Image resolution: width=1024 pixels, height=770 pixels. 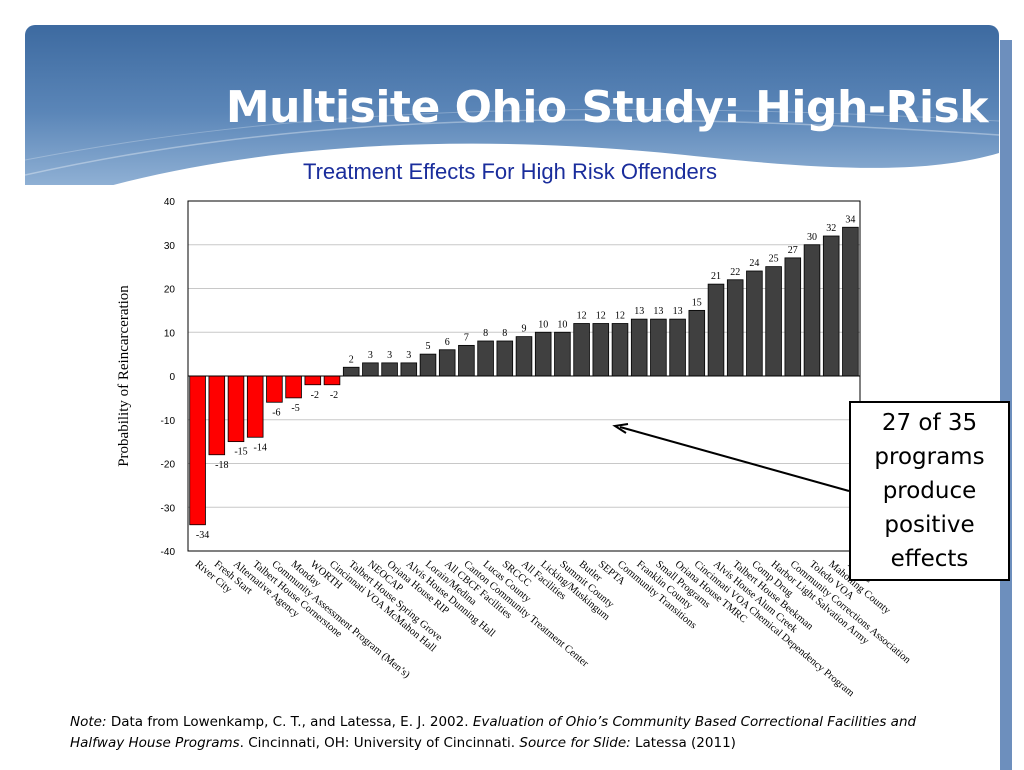 What do you see at coordinates (88, 722) in the screenshot?
I see `footnote-note-label: Note:` at bounding box center [88, 722].